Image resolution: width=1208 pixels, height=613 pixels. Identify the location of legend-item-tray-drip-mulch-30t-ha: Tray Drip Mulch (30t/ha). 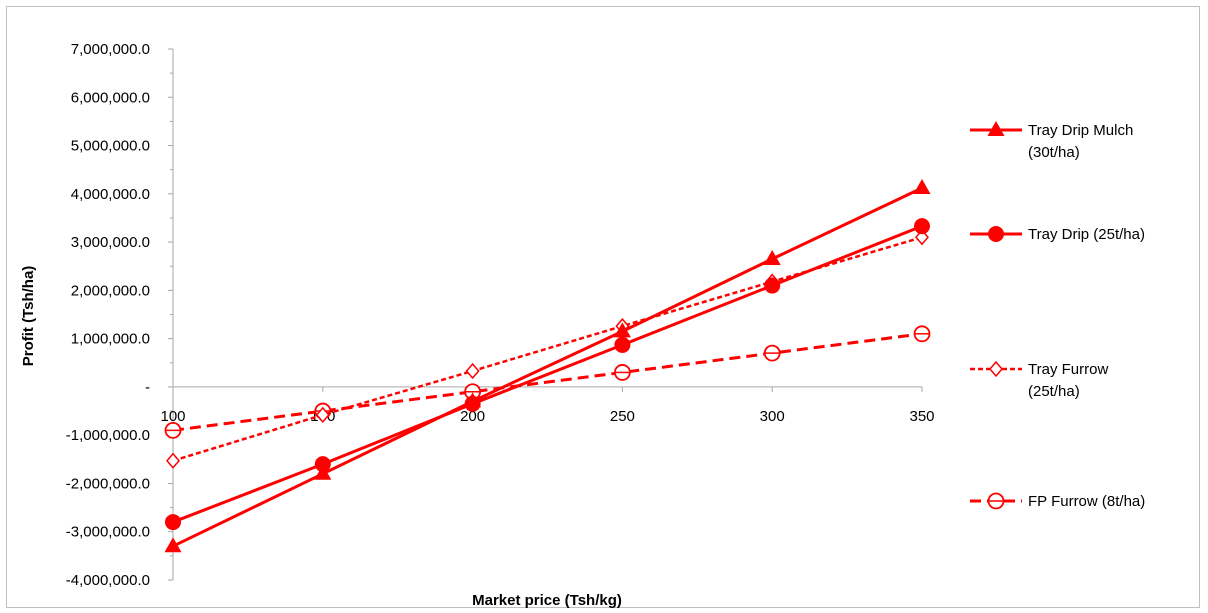
(1051, 141).